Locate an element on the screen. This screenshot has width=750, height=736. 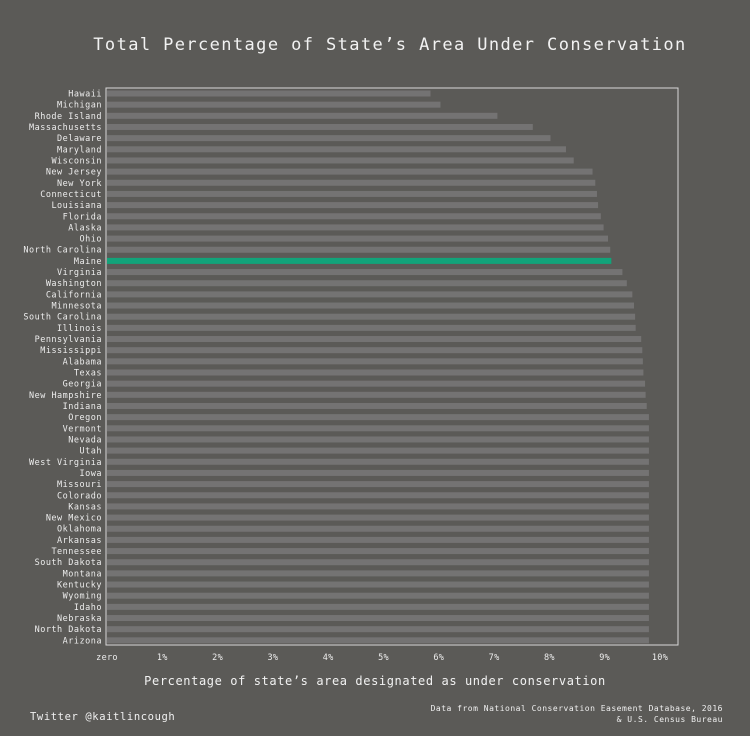
bar-rhode-island is located at coordinates (302, 115).